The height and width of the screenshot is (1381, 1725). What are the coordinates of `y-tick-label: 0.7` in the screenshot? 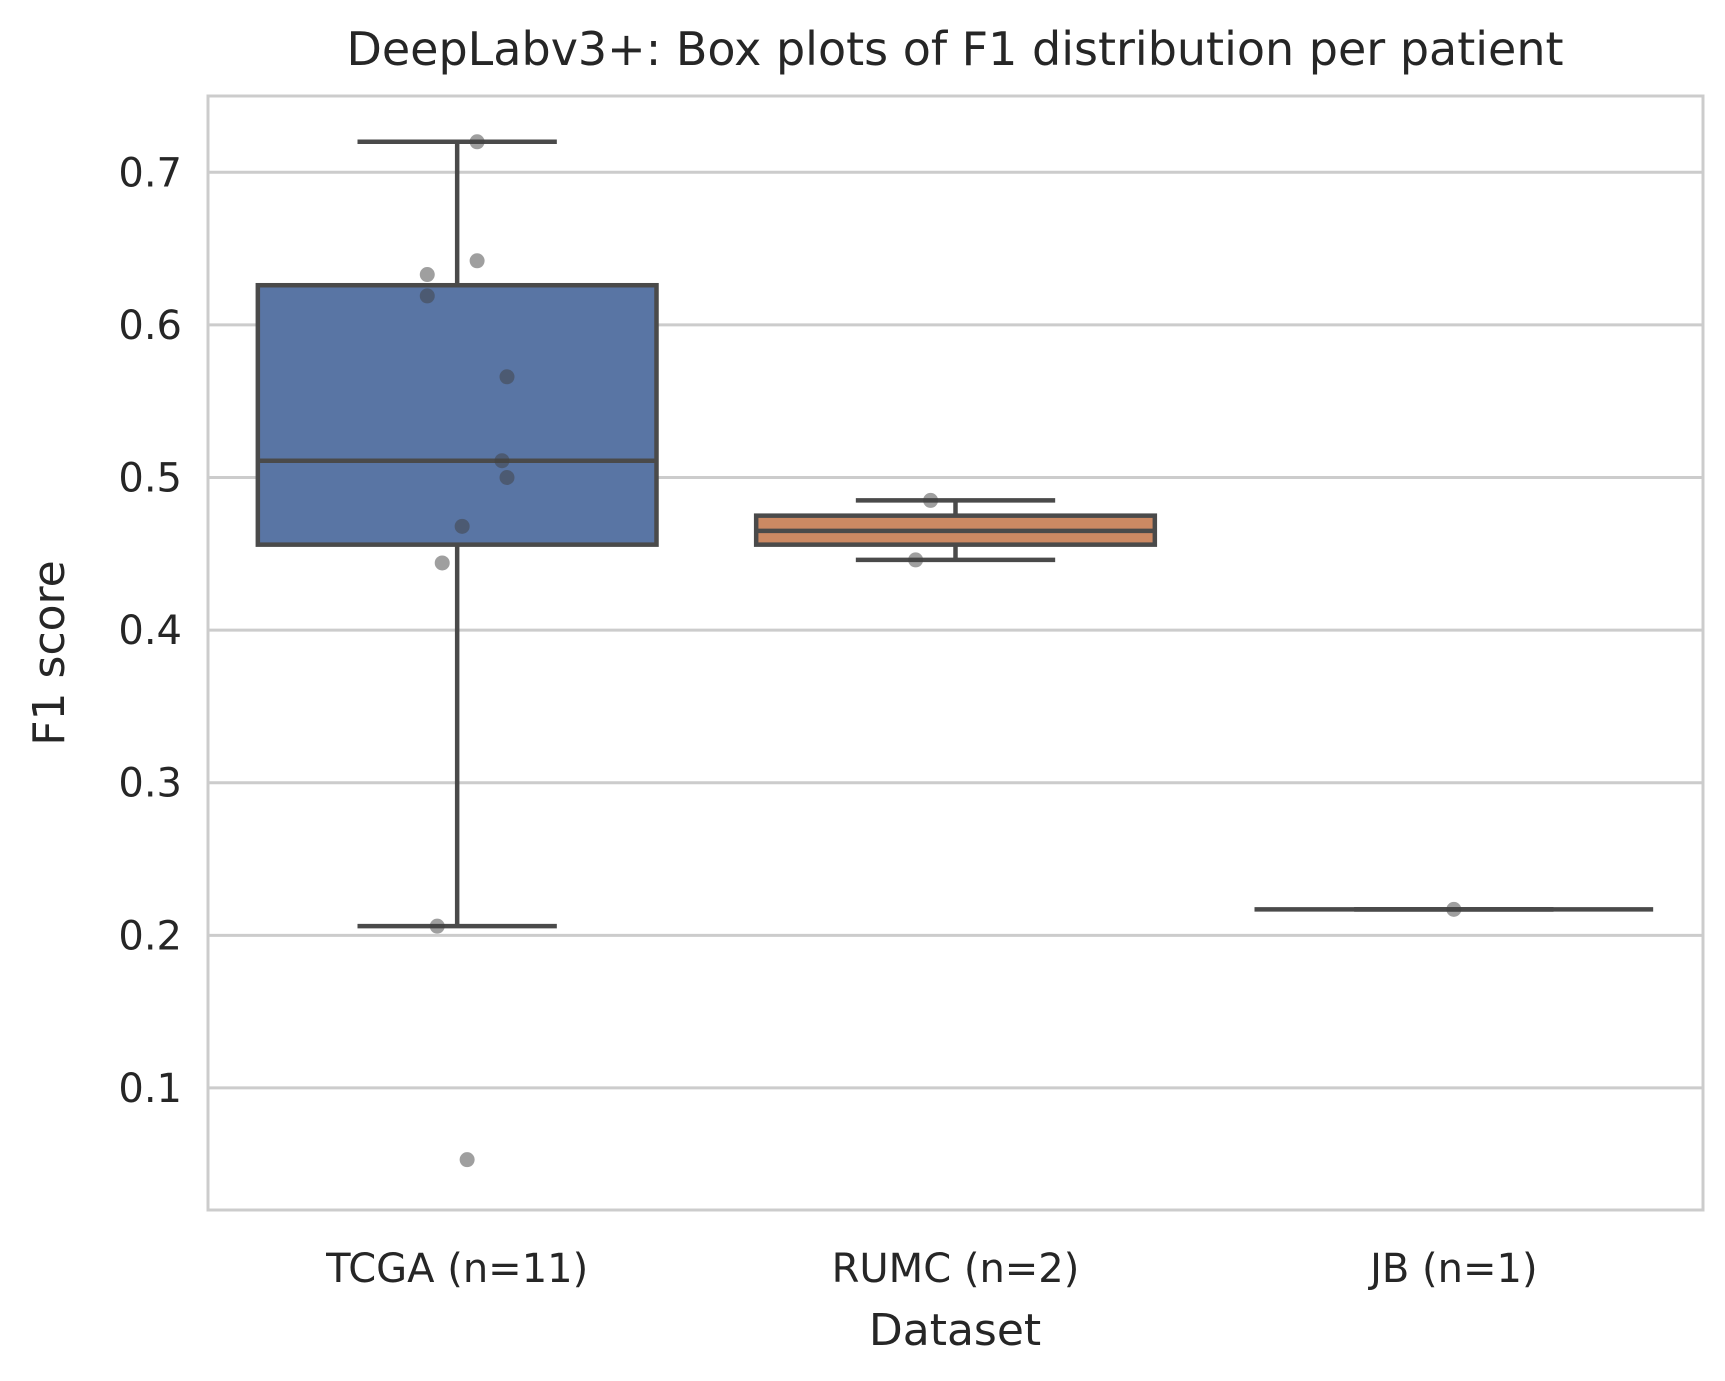 It's located at (150, 173).